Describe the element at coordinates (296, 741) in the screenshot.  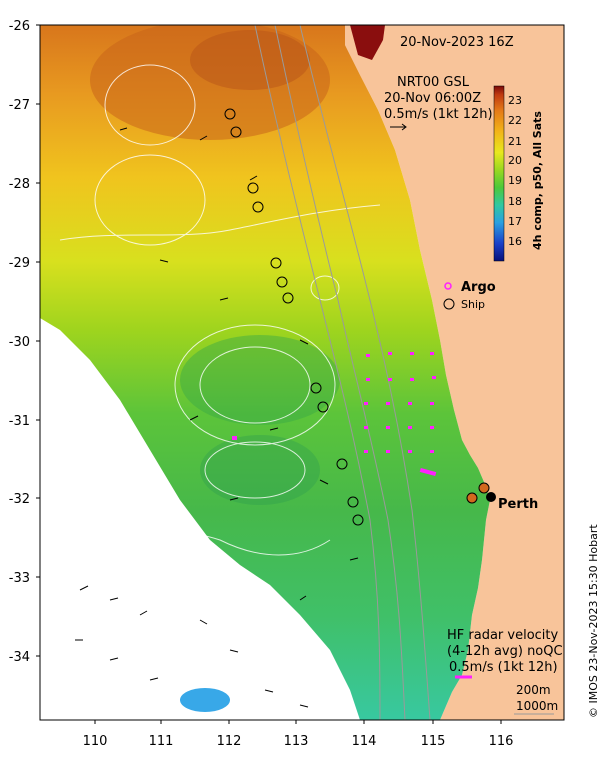
I see `lon-tick: 113` at that location.